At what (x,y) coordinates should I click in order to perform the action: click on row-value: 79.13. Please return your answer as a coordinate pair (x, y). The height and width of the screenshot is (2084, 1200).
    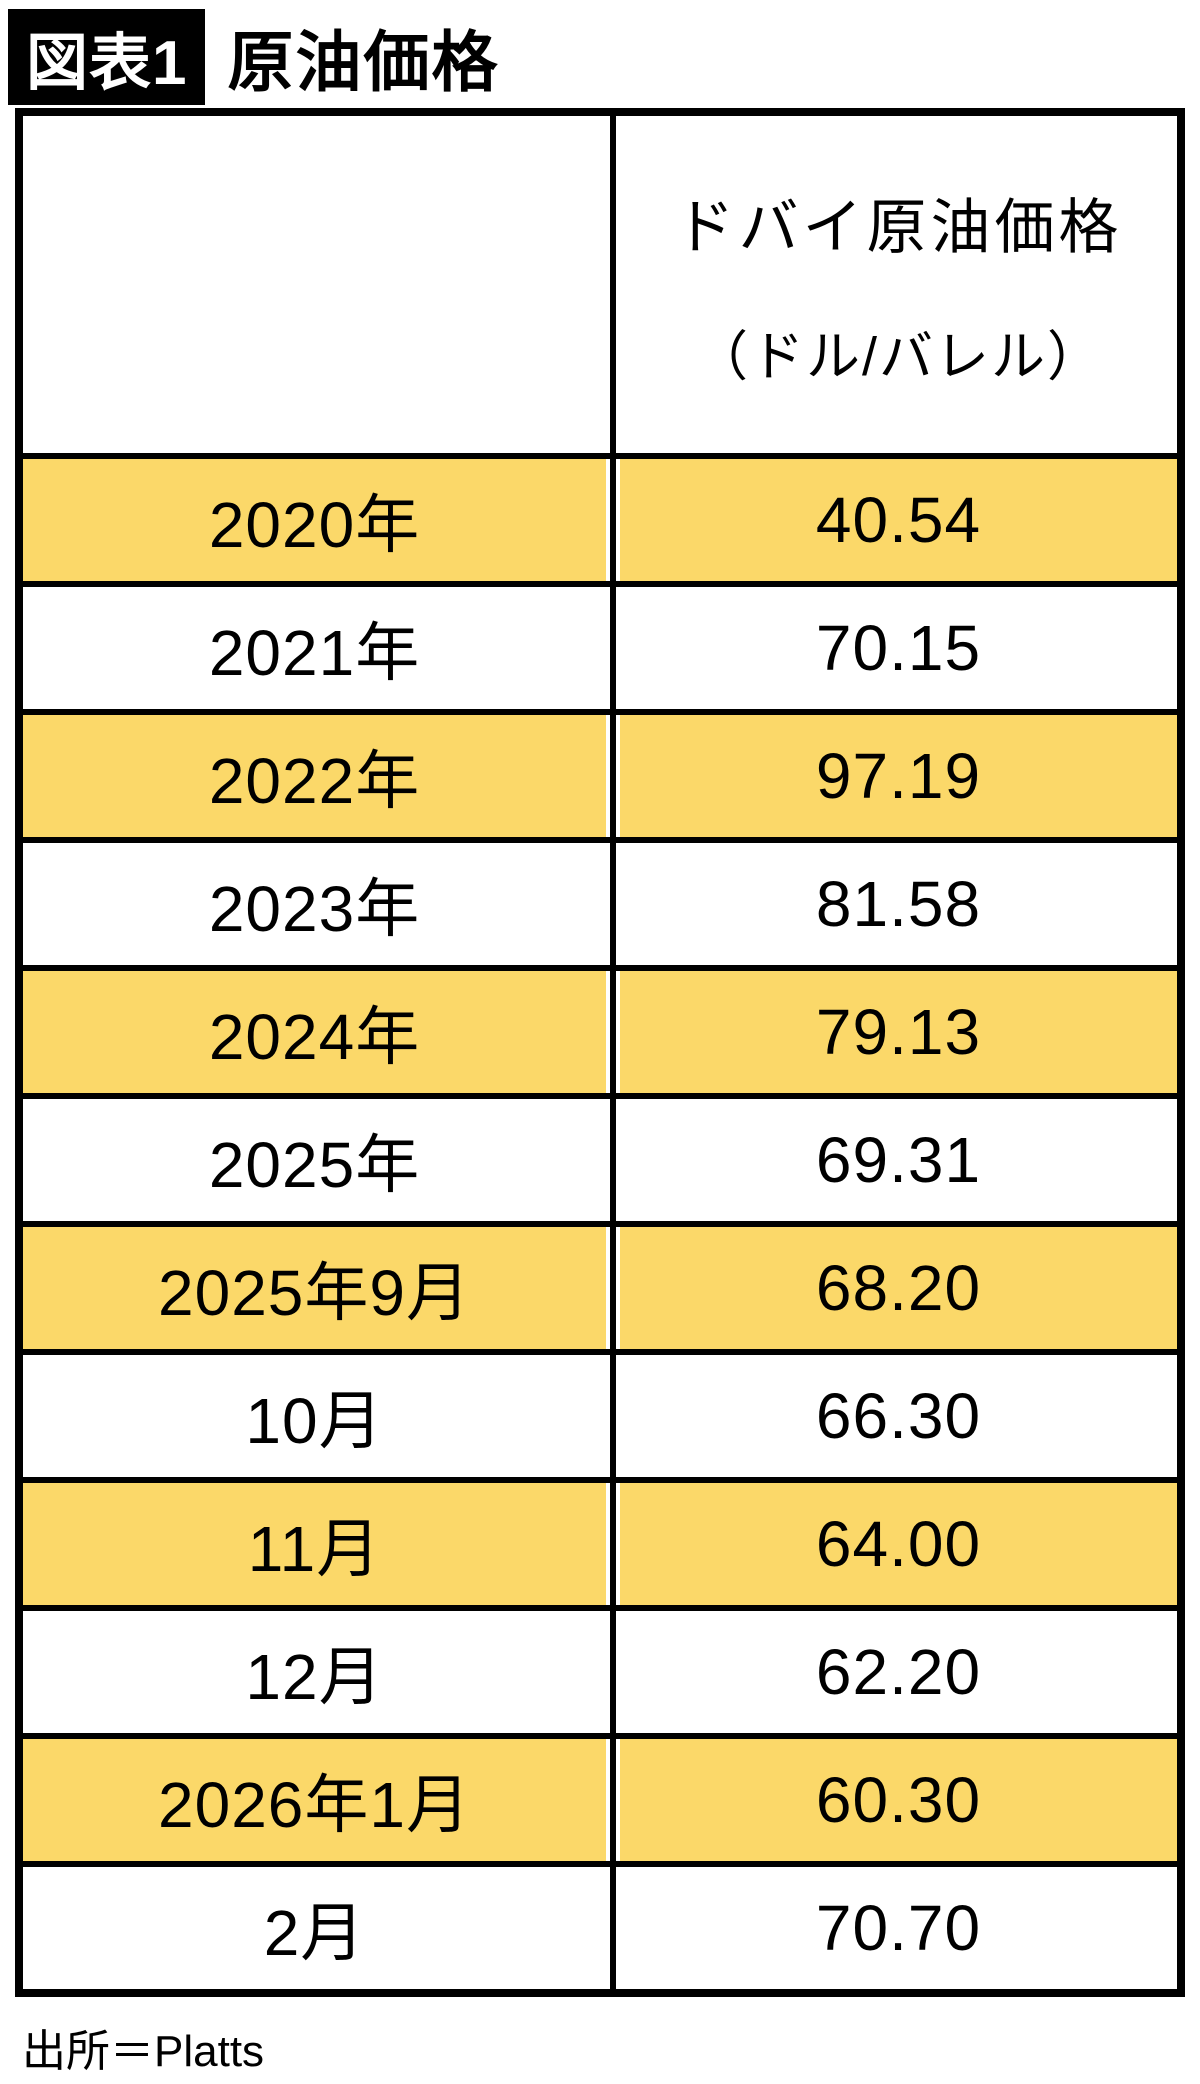
    Looking at the image, I should click on (898, 1032).